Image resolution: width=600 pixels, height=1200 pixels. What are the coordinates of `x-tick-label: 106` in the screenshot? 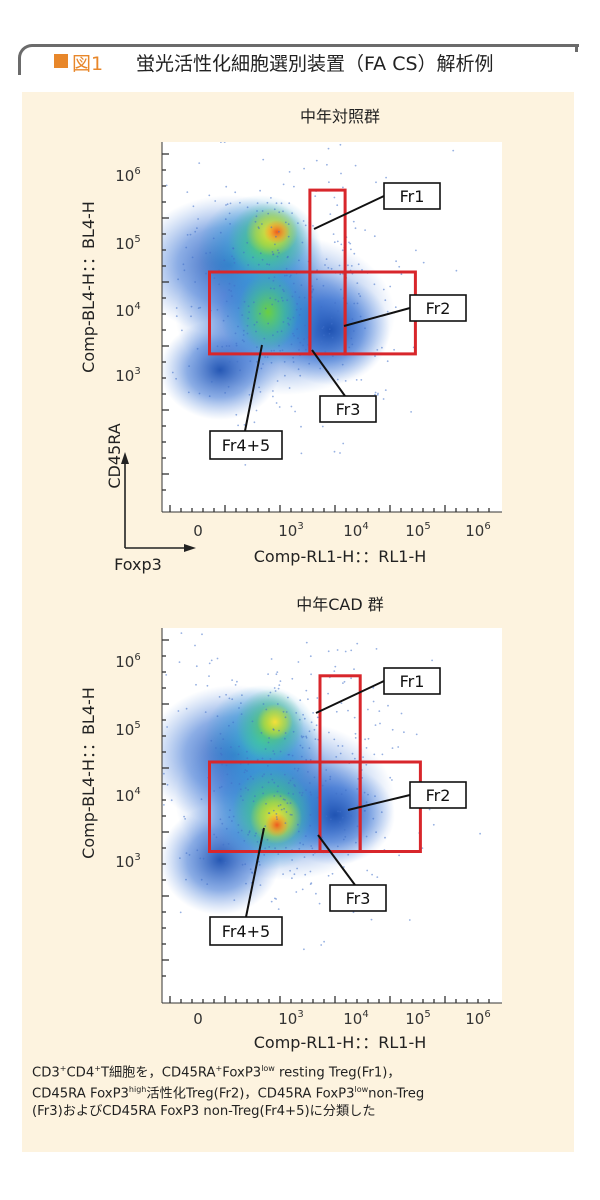 It's located at (477, 1018).